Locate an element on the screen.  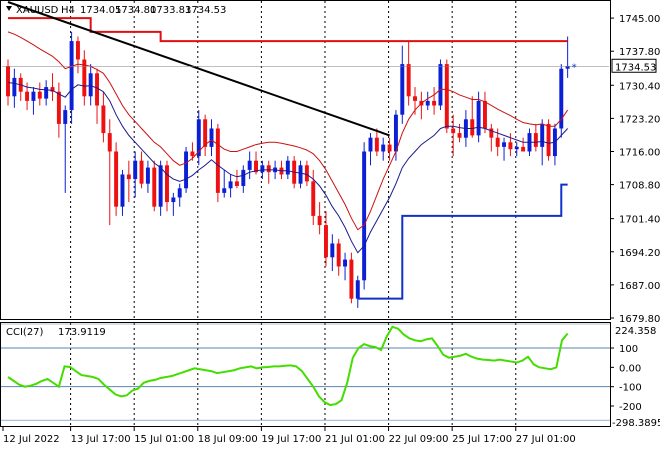
x-tick-label: 21 Jul 01:00 is located at coordinates (355, 439).